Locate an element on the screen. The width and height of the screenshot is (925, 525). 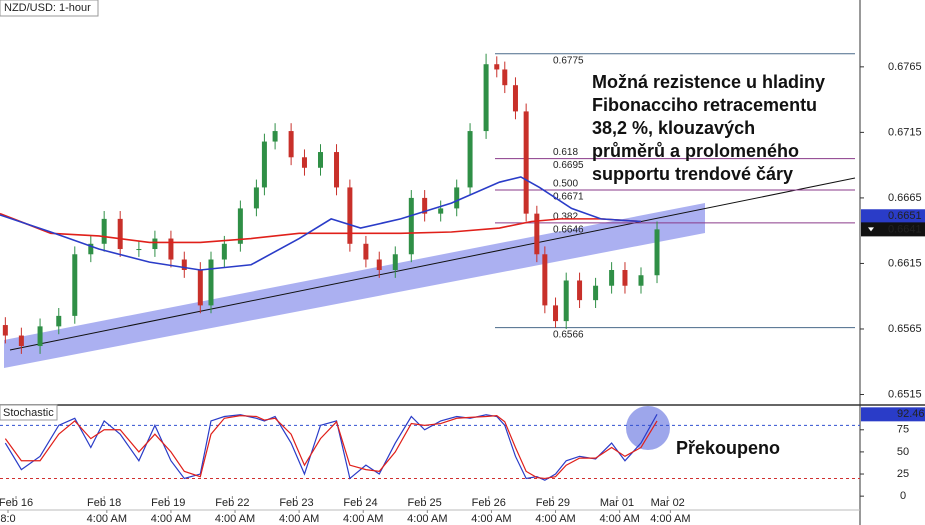
highlight-circle is located at coordinates (648, 428).